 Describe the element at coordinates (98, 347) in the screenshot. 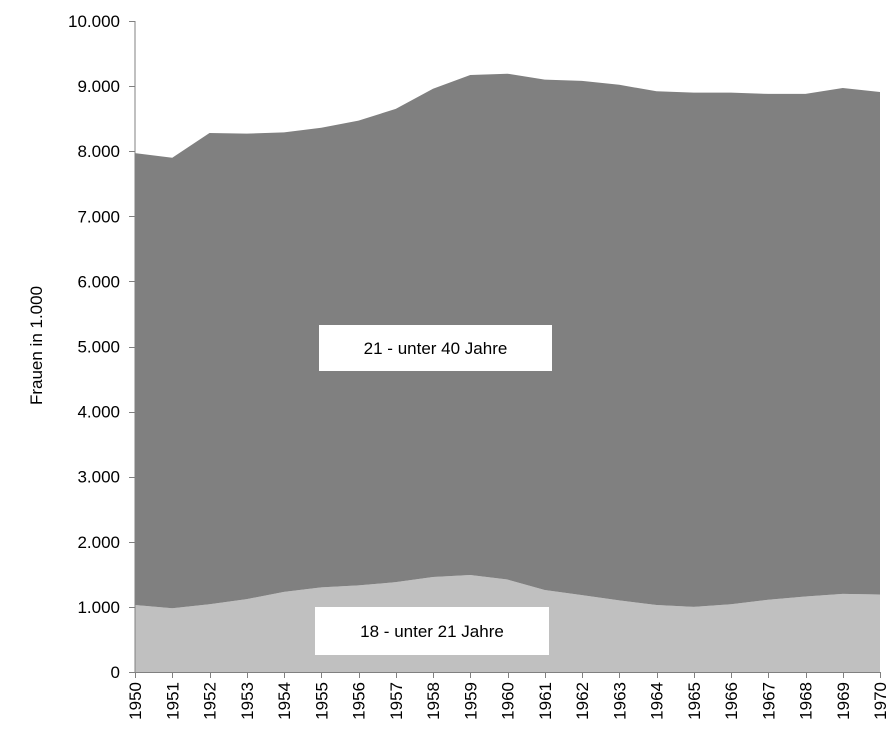

I see `y-tick-label: 5.000` at that location.